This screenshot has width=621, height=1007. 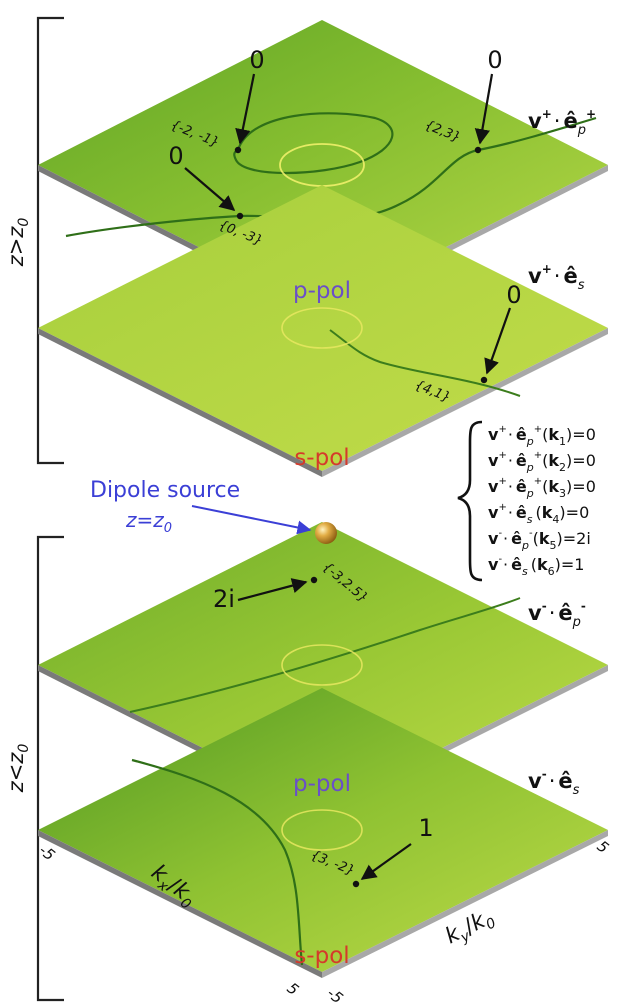 I want to click on point-value: 1, so click(x=425, y=828).